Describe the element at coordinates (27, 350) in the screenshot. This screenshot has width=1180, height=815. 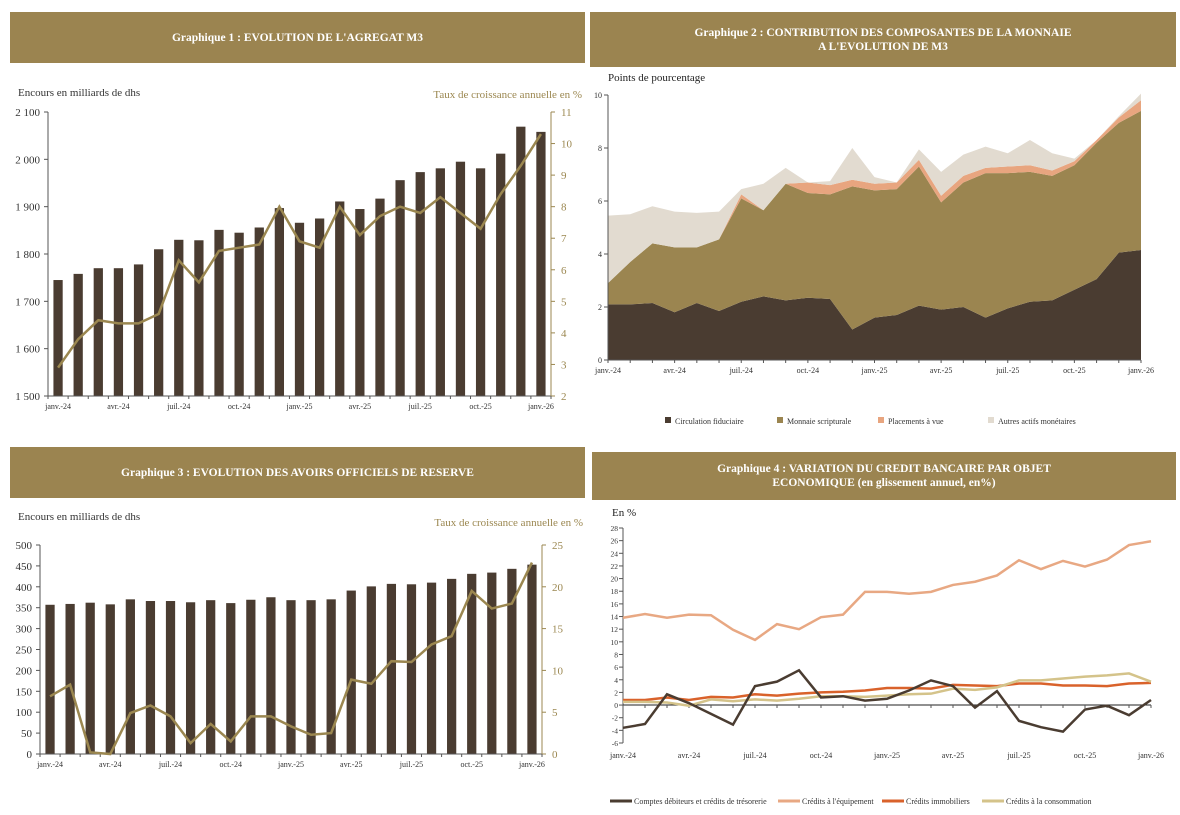
I see `chart1-y-tick-label: 1 600` at that location.